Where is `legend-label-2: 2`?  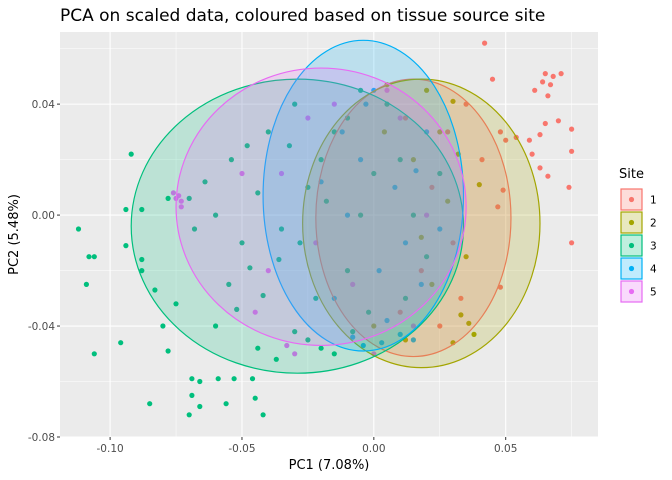
legend-label-2: 2 is located at coordinates (653, 224).